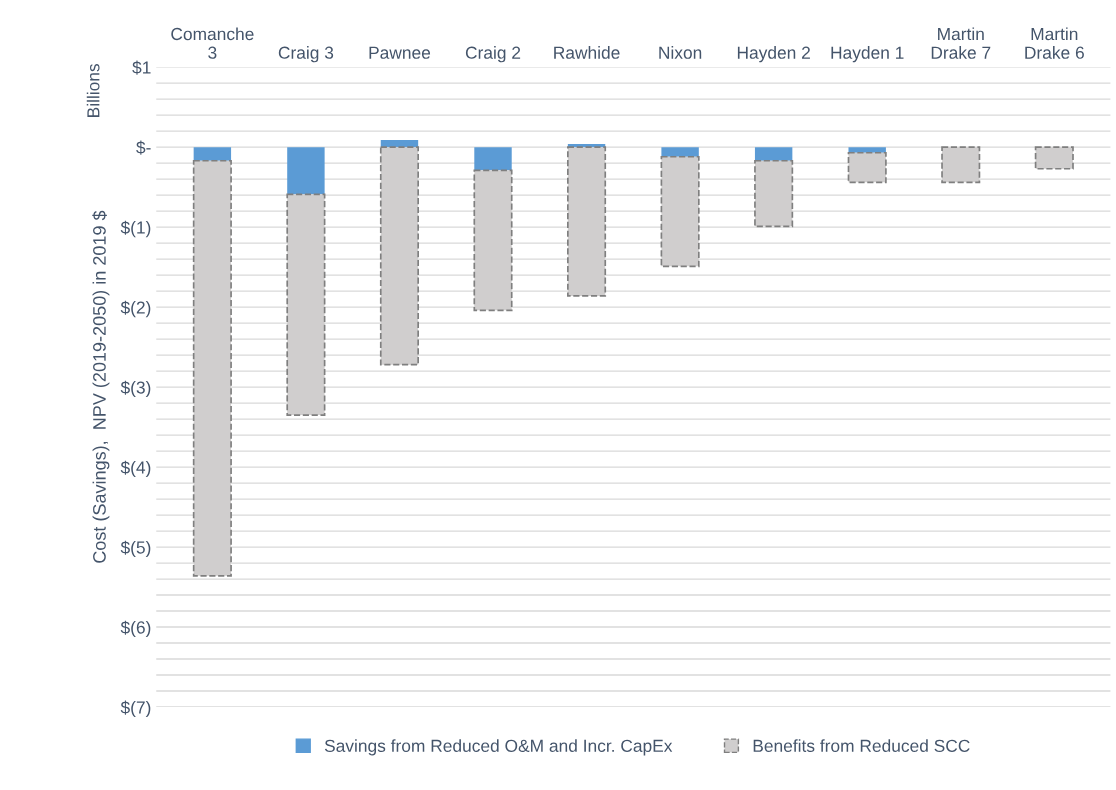 The image size is (1116, 790). Describe the element at coordinates (961, 43) in the screenshot. I see `x-tick-label: Martin Drake 7` at that location.